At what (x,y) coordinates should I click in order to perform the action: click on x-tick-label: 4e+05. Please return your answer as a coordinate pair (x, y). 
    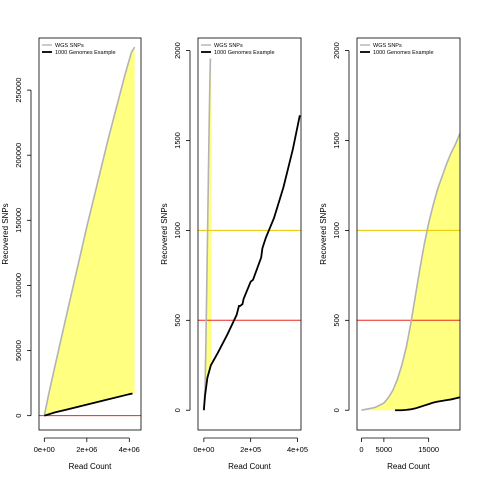
    Looking at the image, I should click on (297, 449).